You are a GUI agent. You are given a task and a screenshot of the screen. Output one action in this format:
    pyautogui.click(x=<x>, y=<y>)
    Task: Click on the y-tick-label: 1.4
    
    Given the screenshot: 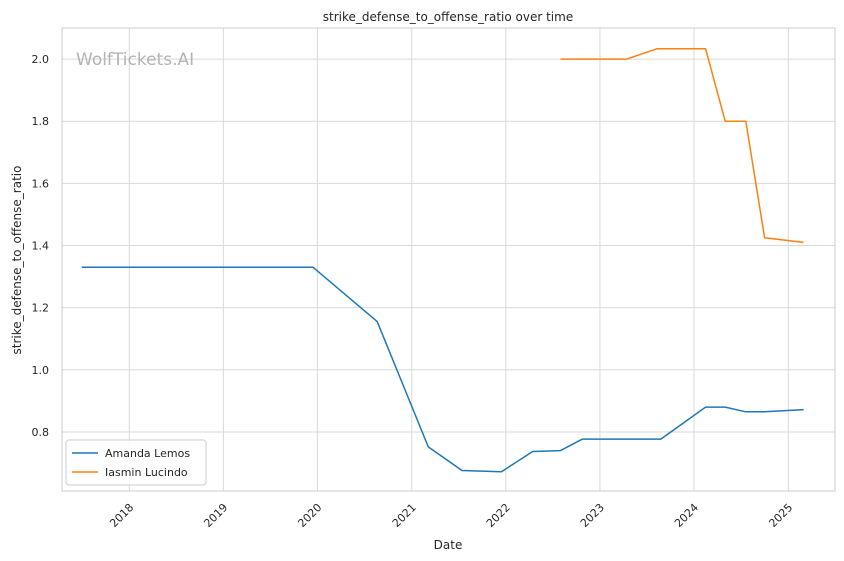 What is the action you would take?
    pyautogui.click(x=41, y=246)
    